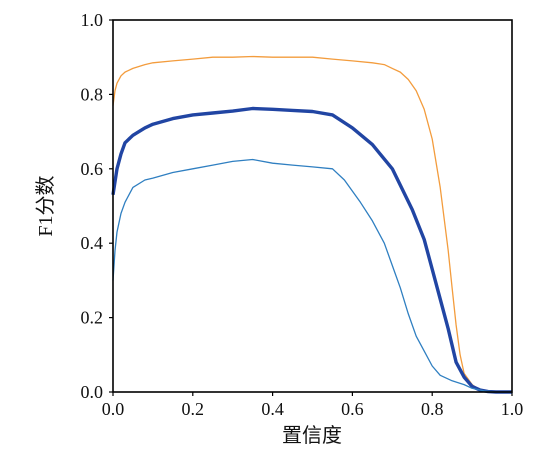 The width and height of the screenshot is (555, 452). I want to click on y-tick-label: 0.0, so click(92, 392).